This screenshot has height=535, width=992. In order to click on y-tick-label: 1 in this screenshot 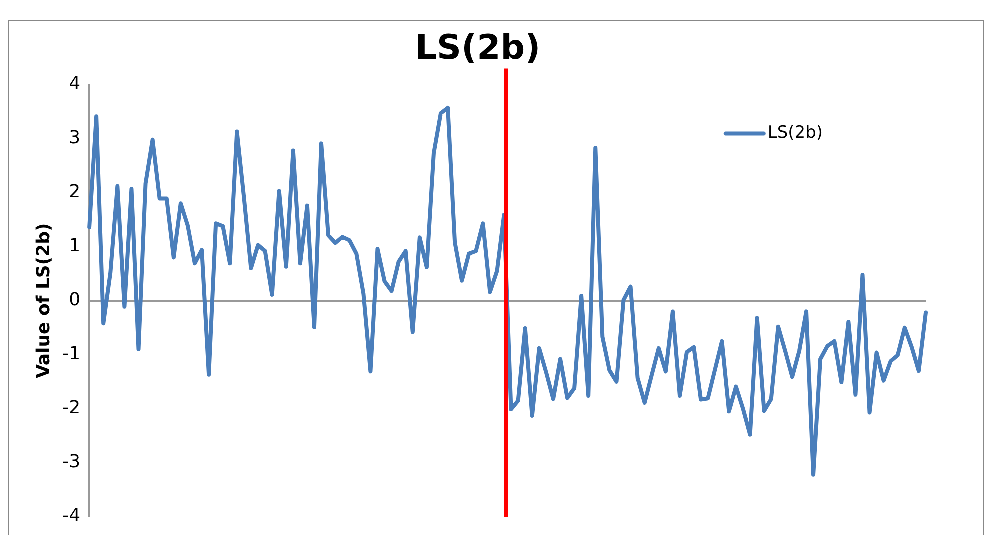, I will do `click(75, 246)`.